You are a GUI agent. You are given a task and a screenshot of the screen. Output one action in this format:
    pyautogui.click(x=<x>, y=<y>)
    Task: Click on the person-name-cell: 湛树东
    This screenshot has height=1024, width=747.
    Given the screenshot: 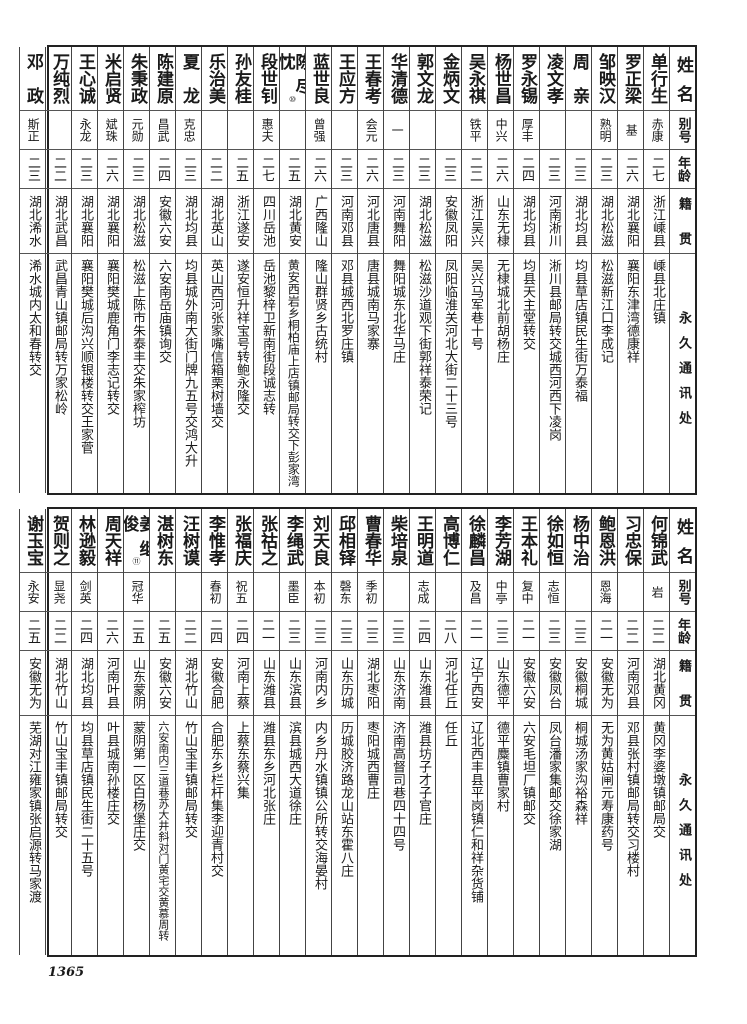 What is the action you would take?
    pyautogui.click(x=162, y=541)
    